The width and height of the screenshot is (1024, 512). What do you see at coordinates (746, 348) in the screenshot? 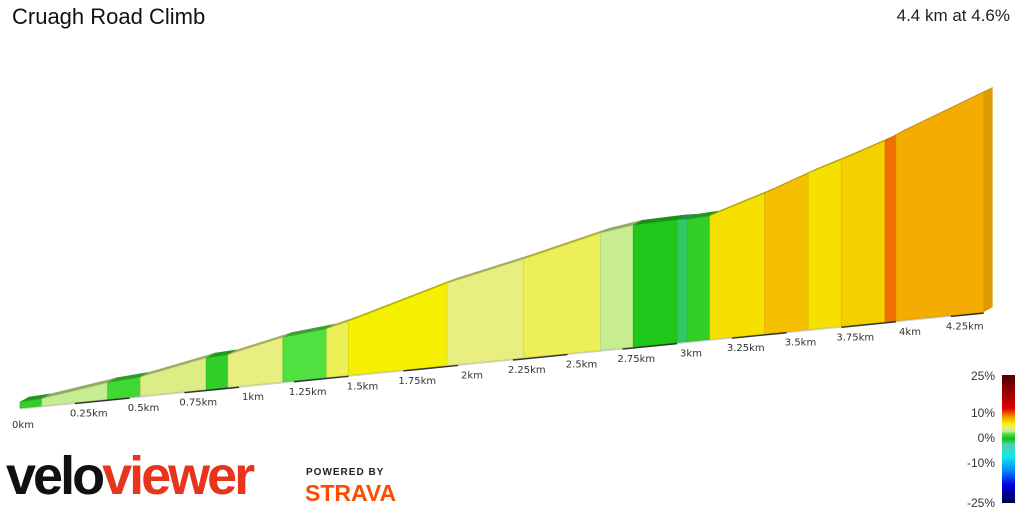
I see `x-tick-label: 3.25km` at bounding box center [746, 348].